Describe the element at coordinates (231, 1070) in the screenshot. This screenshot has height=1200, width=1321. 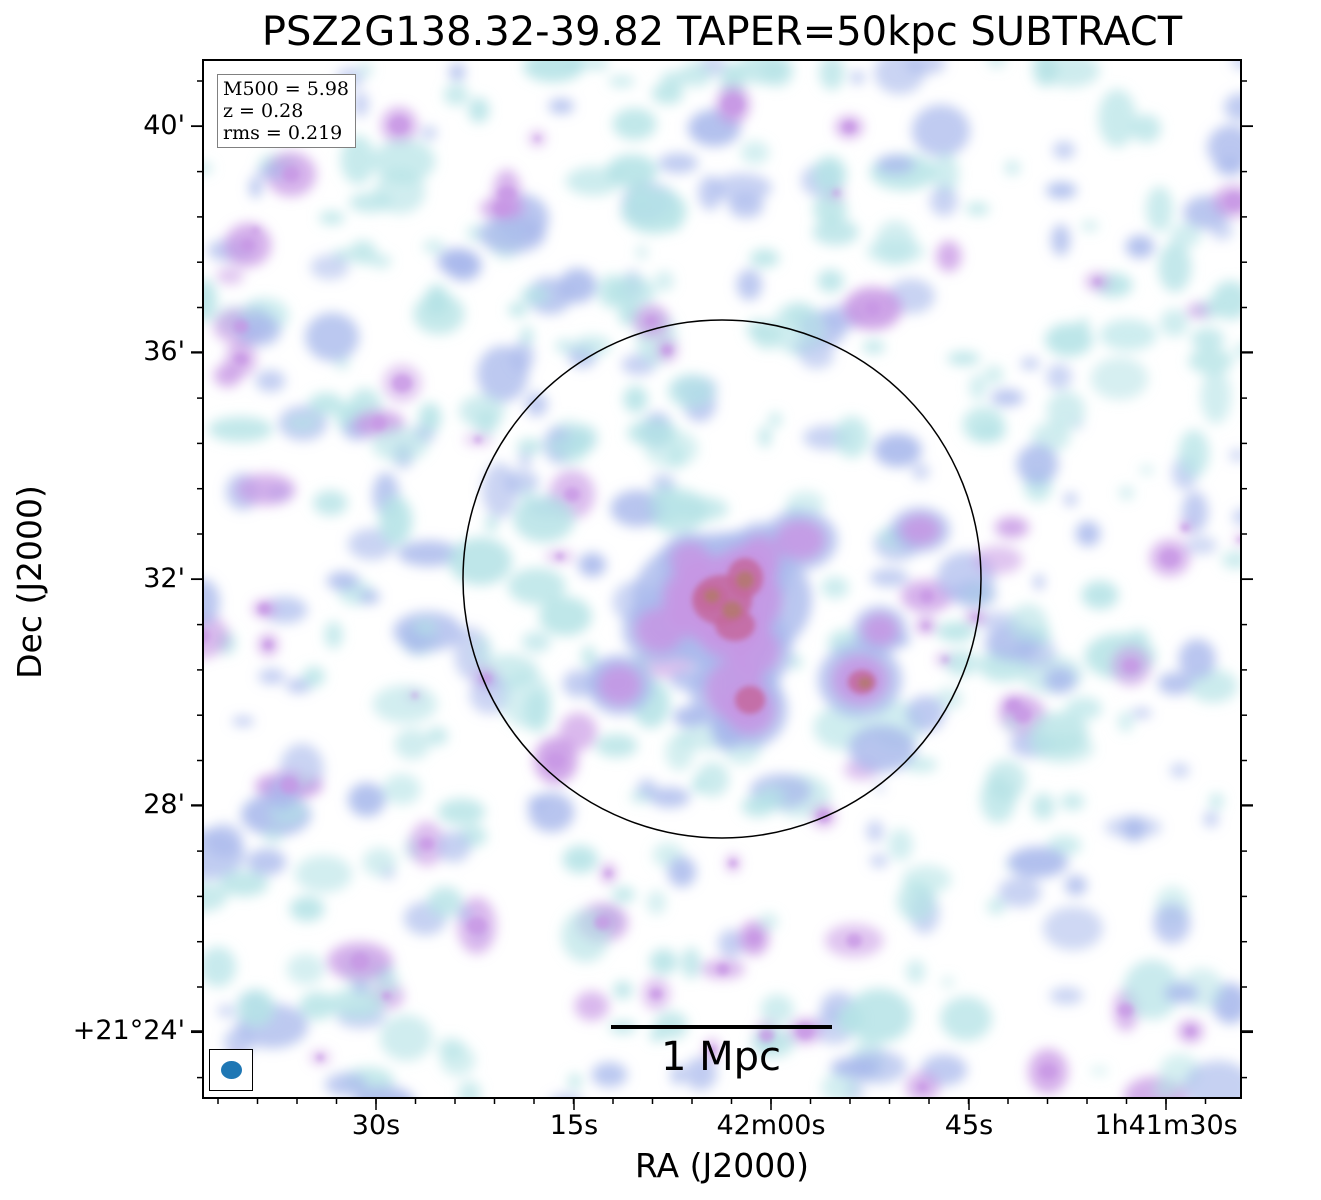
I see `beam-box` at that location.